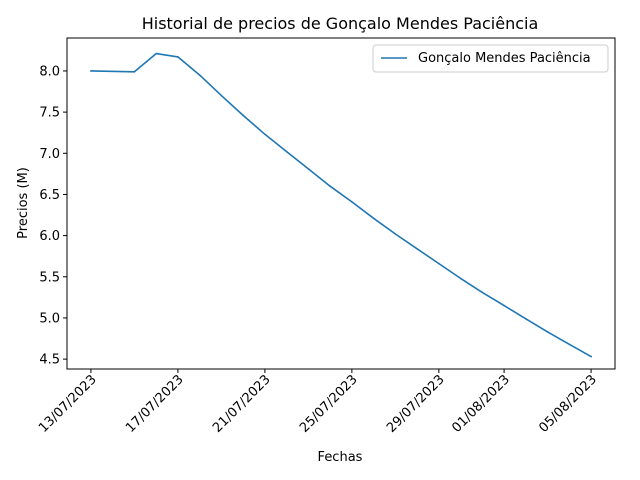  Describe the element at coordinates (416, 404) in the screenshot. I see `x-tick-label: 29/07/2023` at that location.